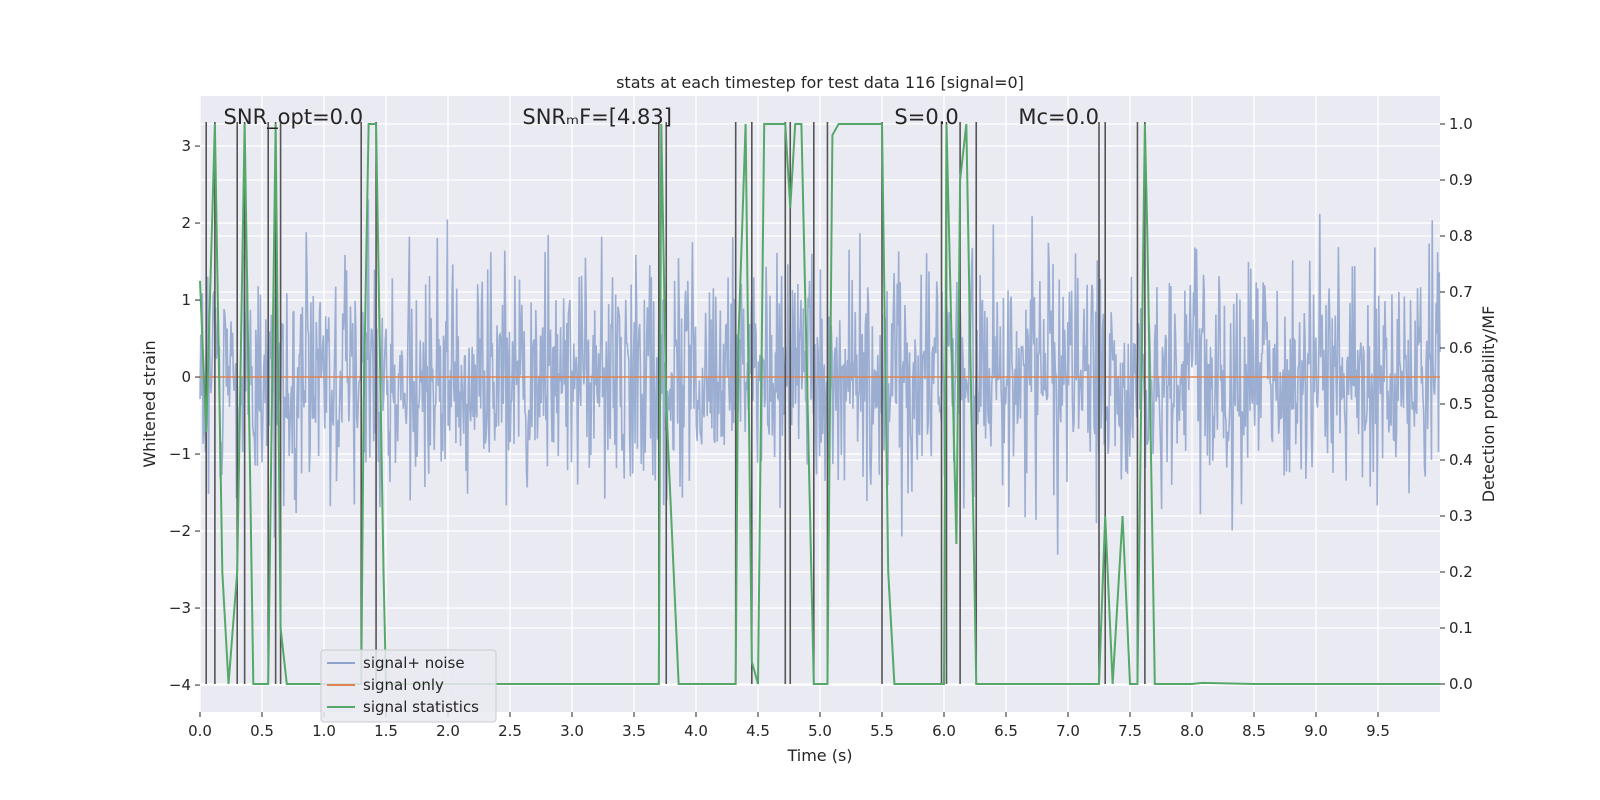 This screenshot has height=800, width=1600. Describe the element at coordinates (1068, 731) in the screenshot. I see `x-tick-label: 7.0` at that location.